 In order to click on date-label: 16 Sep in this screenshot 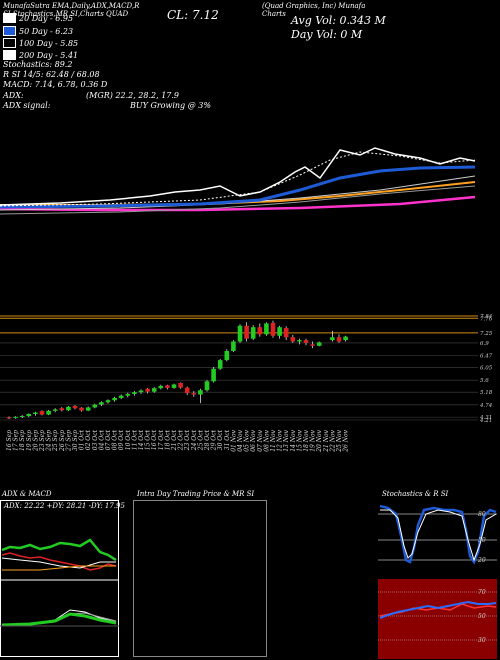, I will do `click(9, 440)`.